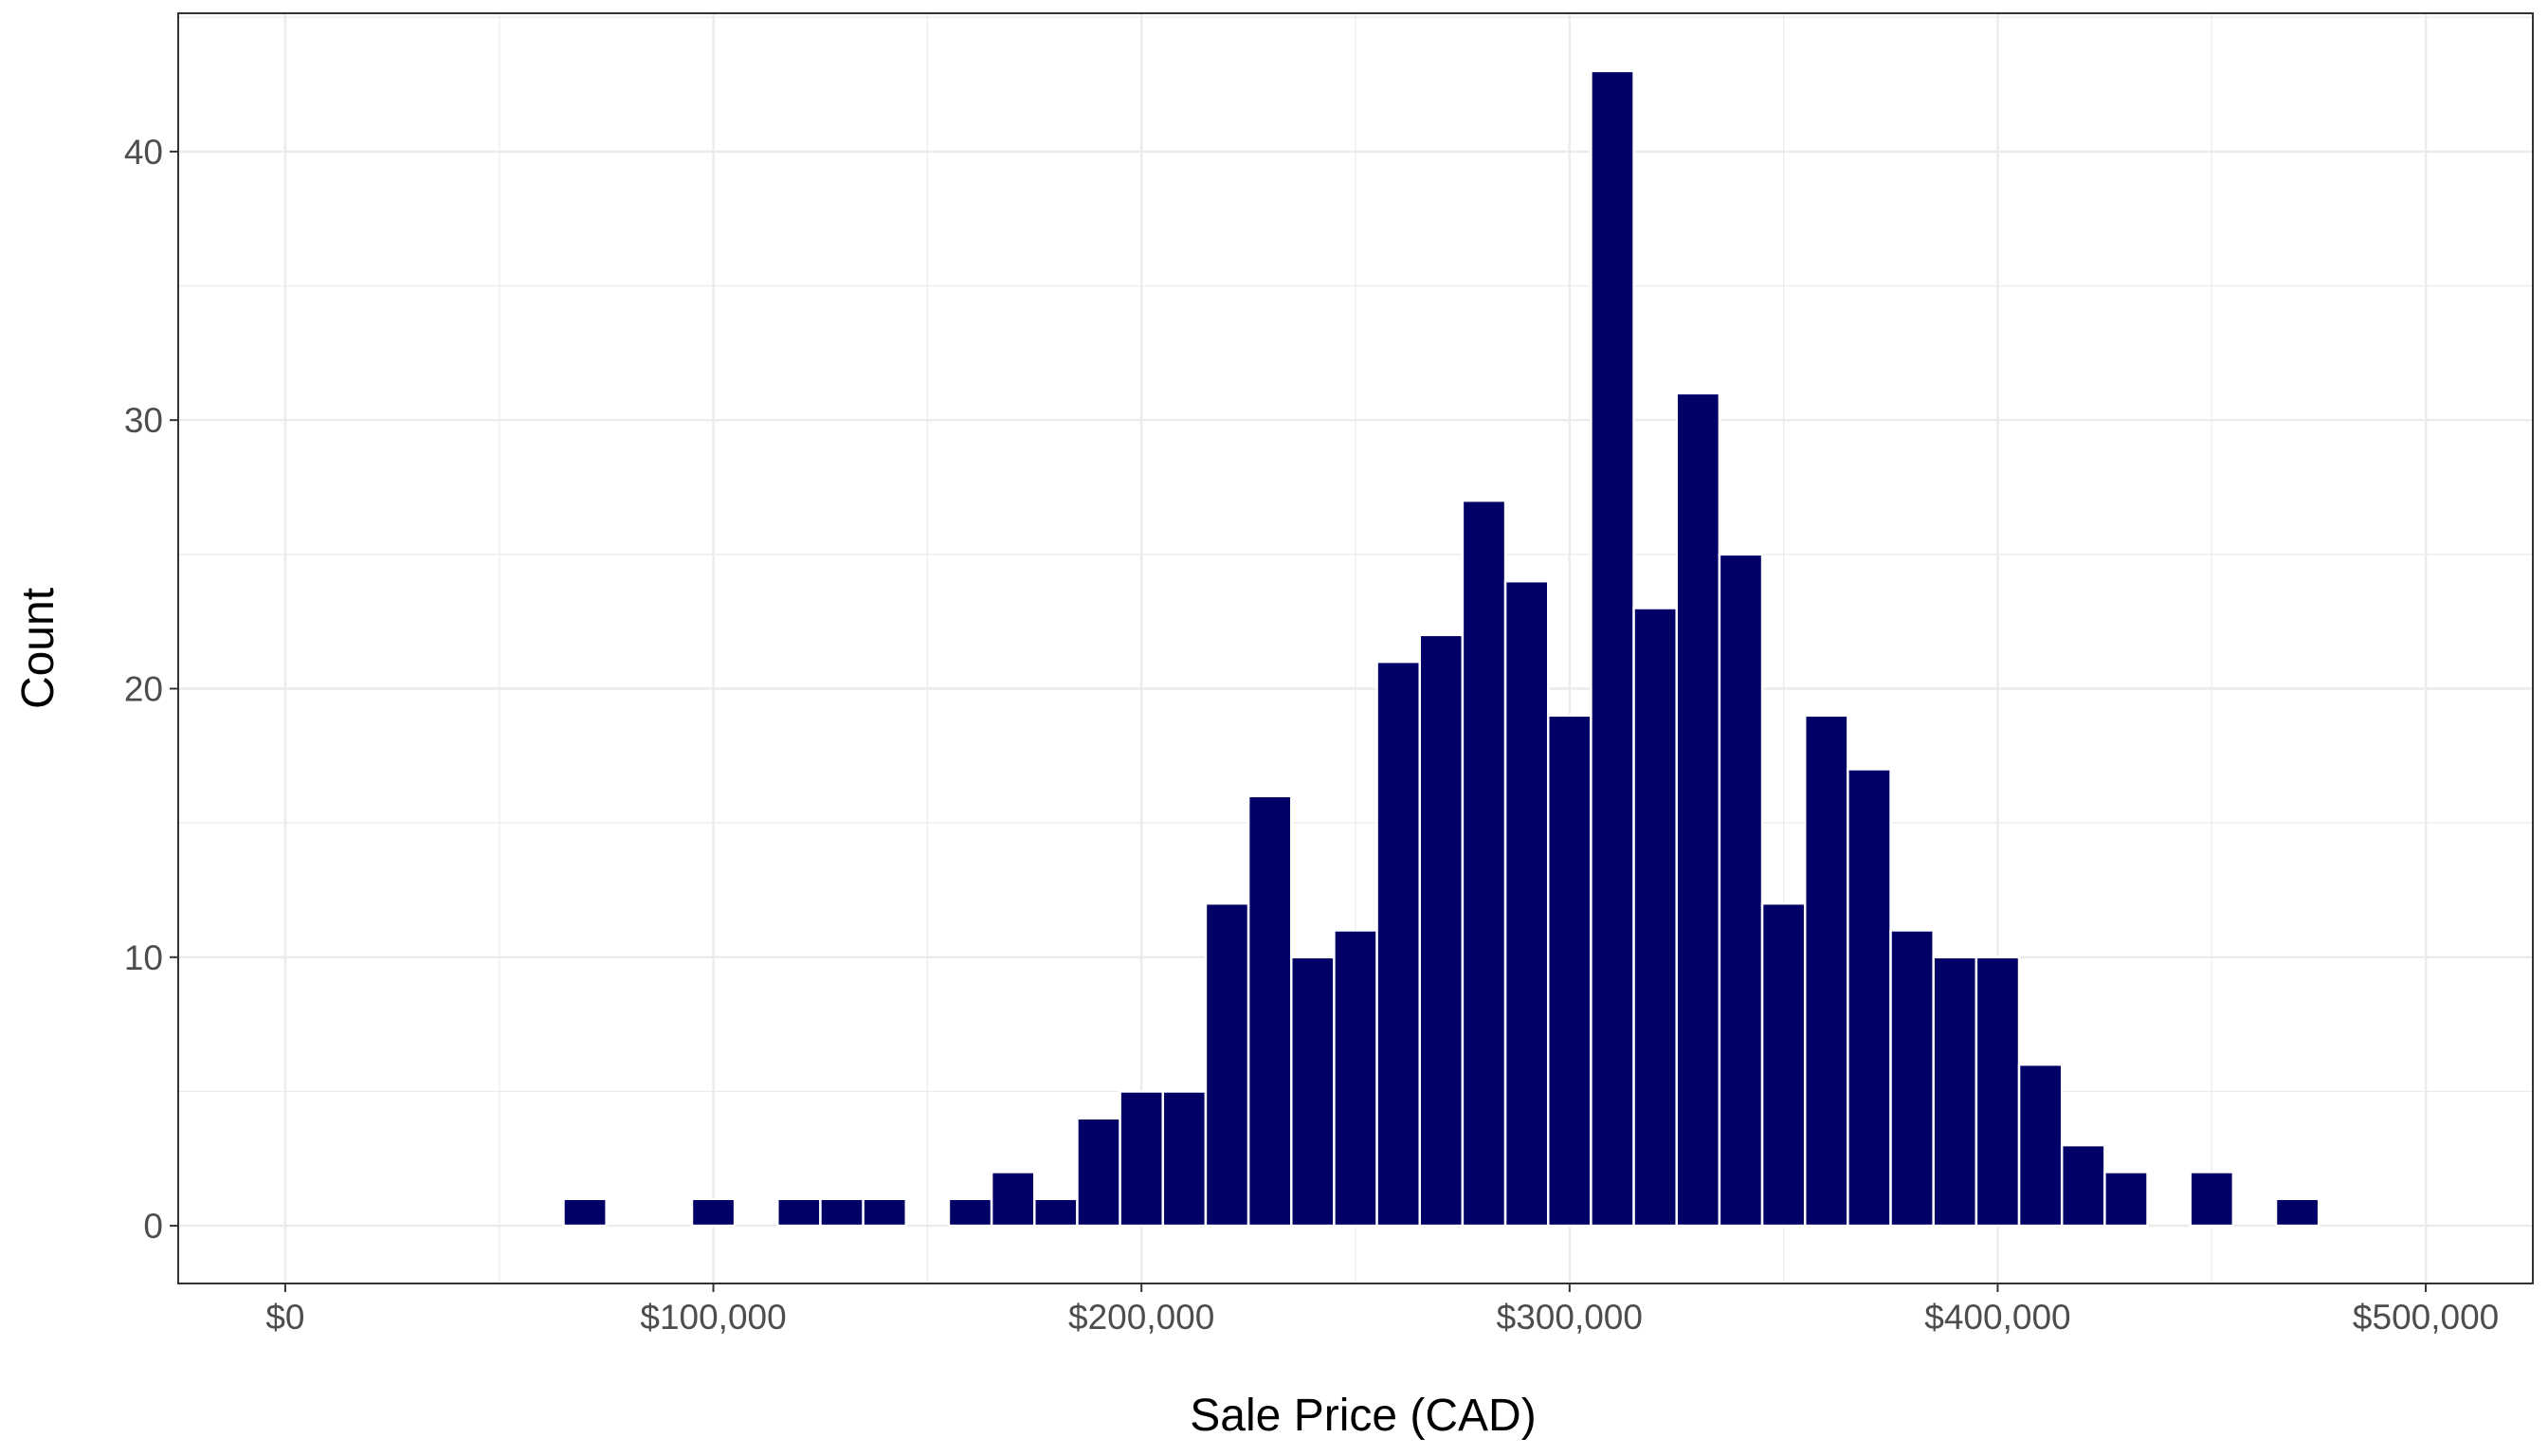 This screenshot has height=1456, width=2548. Describe the element at coordinates (143, 152) in the screenshot. I see `y-tick-label: 40` at that location.